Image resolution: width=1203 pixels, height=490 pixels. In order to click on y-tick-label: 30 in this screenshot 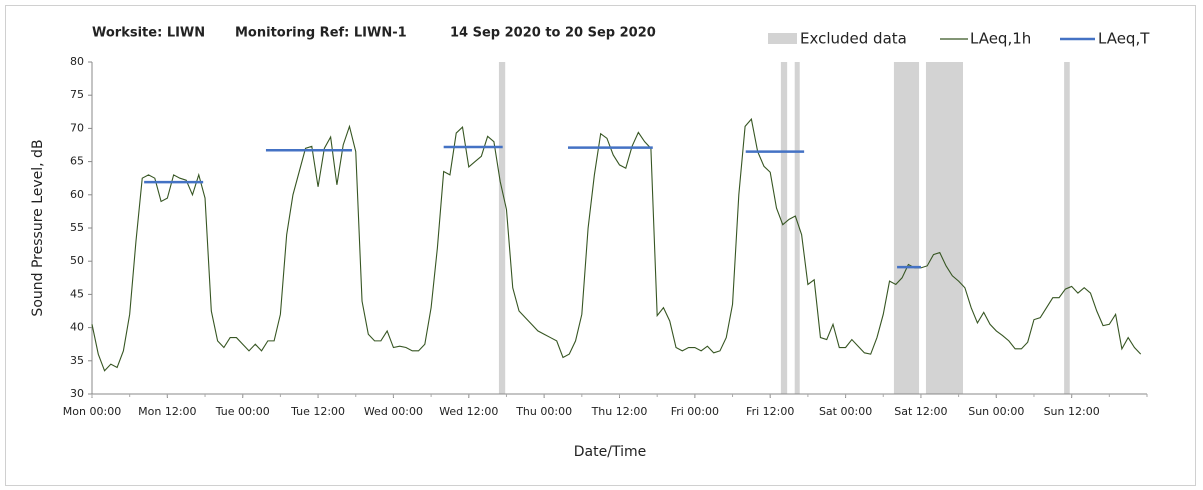, I will do `click(77, 393)`.